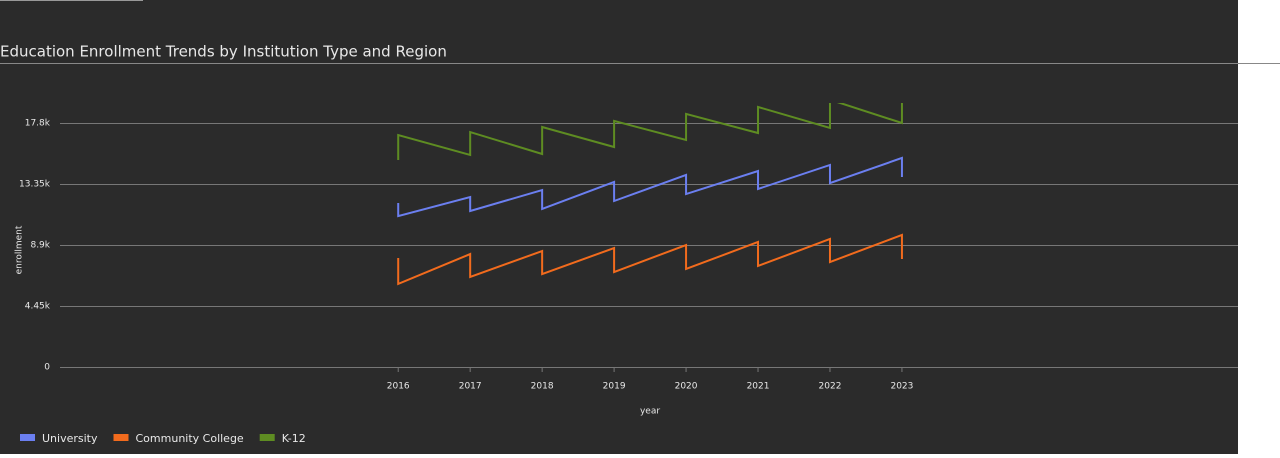 This screenshot has height=458, width=1280. I want to click on x-tick-label: 2018, so click(542, 387).